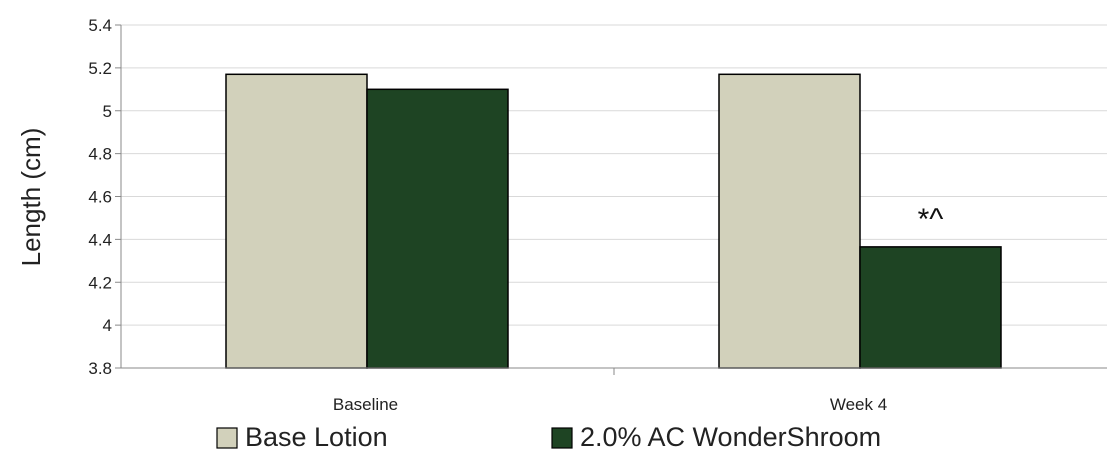 This screenshot has height=451, width=1107. I want to click on legend-label: Base Lotion, so click(316, 436).